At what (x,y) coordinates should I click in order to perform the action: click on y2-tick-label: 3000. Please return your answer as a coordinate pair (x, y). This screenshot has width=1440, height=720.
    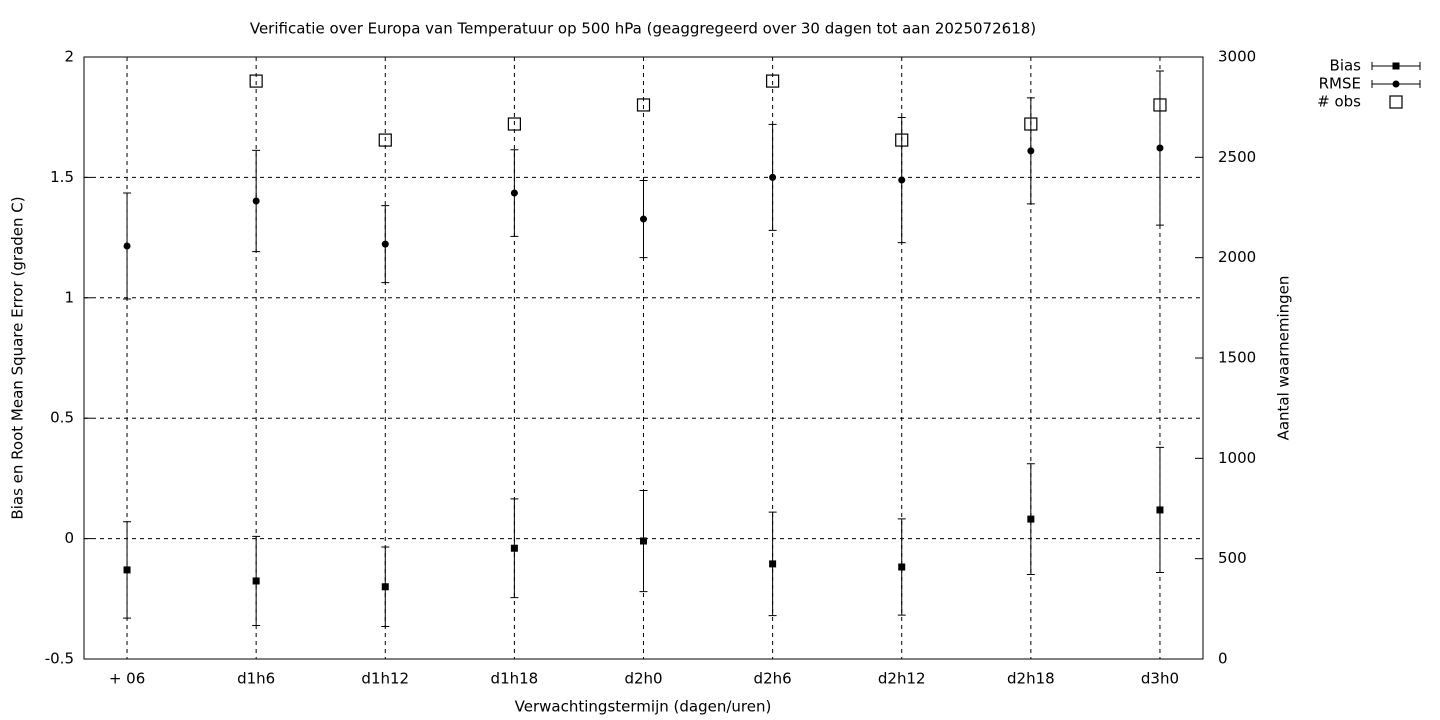
    Looking at the image, I should click on (1237, 57).